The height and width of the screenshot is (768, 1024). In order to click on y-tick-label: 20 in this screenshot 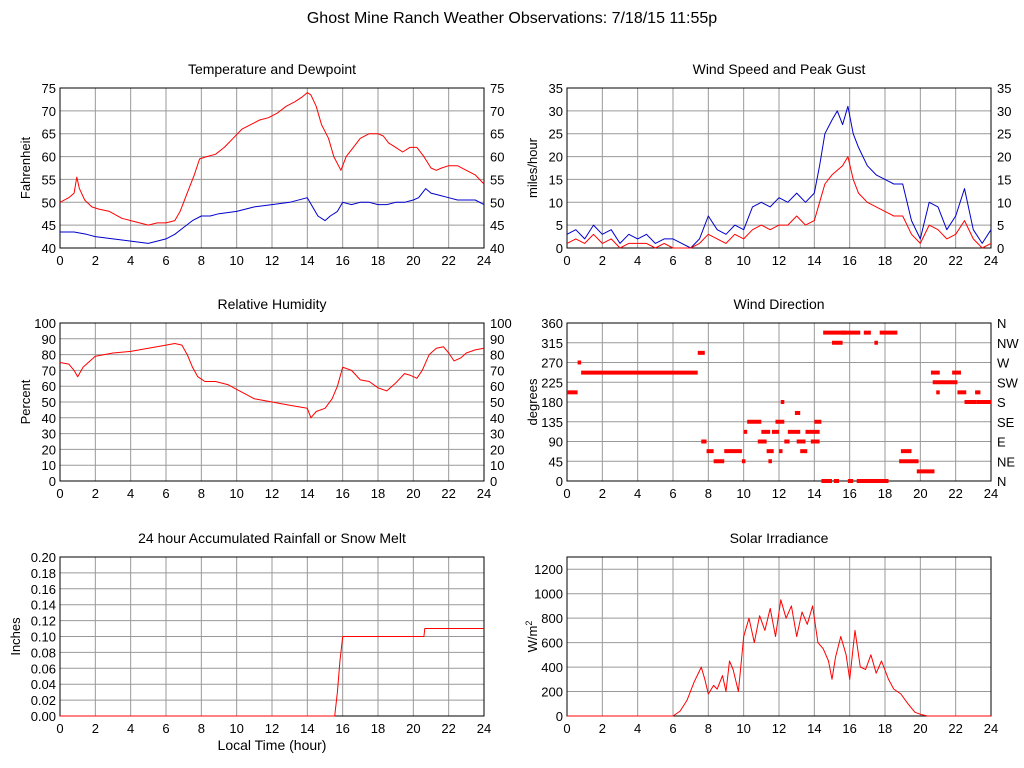, I will do `click(49, 449)`.